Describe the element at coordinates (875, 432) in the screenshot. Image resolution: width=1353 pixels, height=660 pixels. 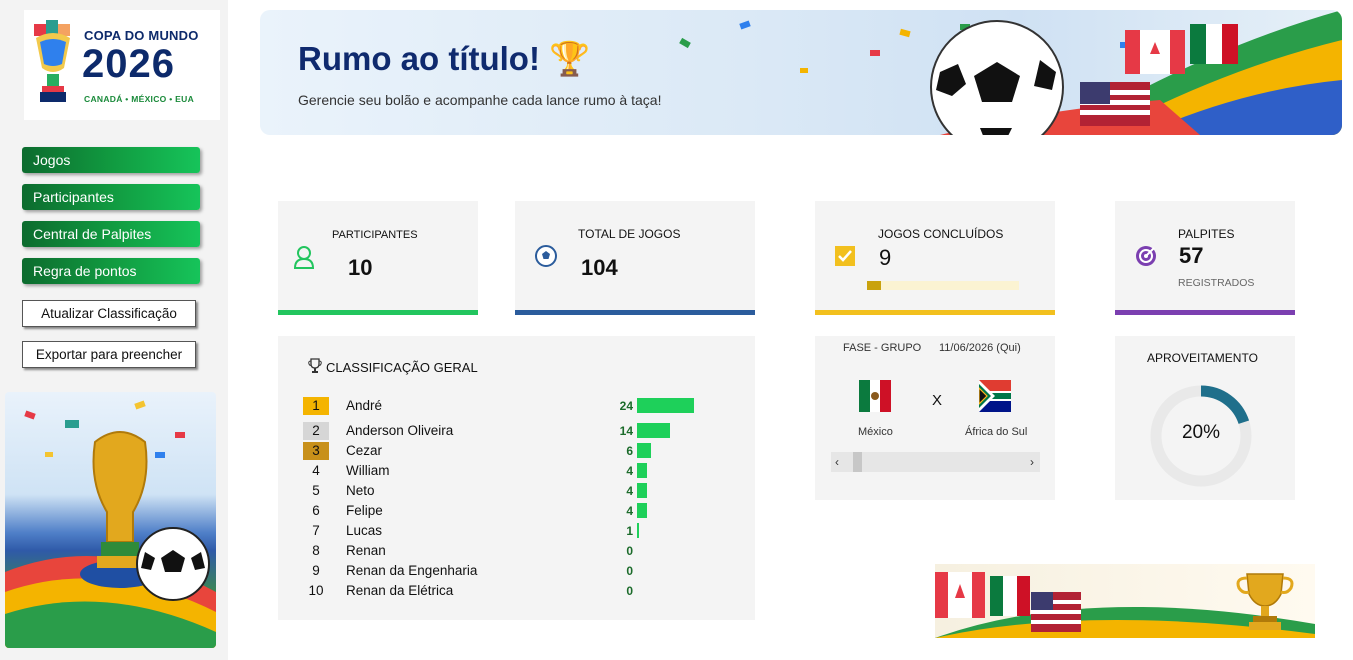
I see `match-home-team: México` at that location.